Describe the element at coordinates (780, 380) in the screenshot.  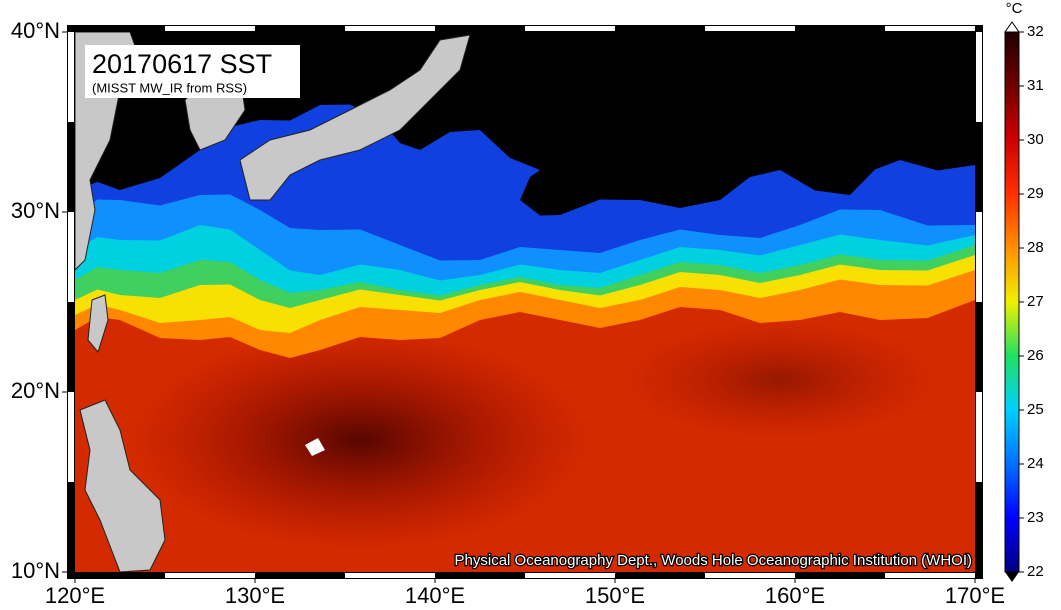
I see `warm-pool` at that location.